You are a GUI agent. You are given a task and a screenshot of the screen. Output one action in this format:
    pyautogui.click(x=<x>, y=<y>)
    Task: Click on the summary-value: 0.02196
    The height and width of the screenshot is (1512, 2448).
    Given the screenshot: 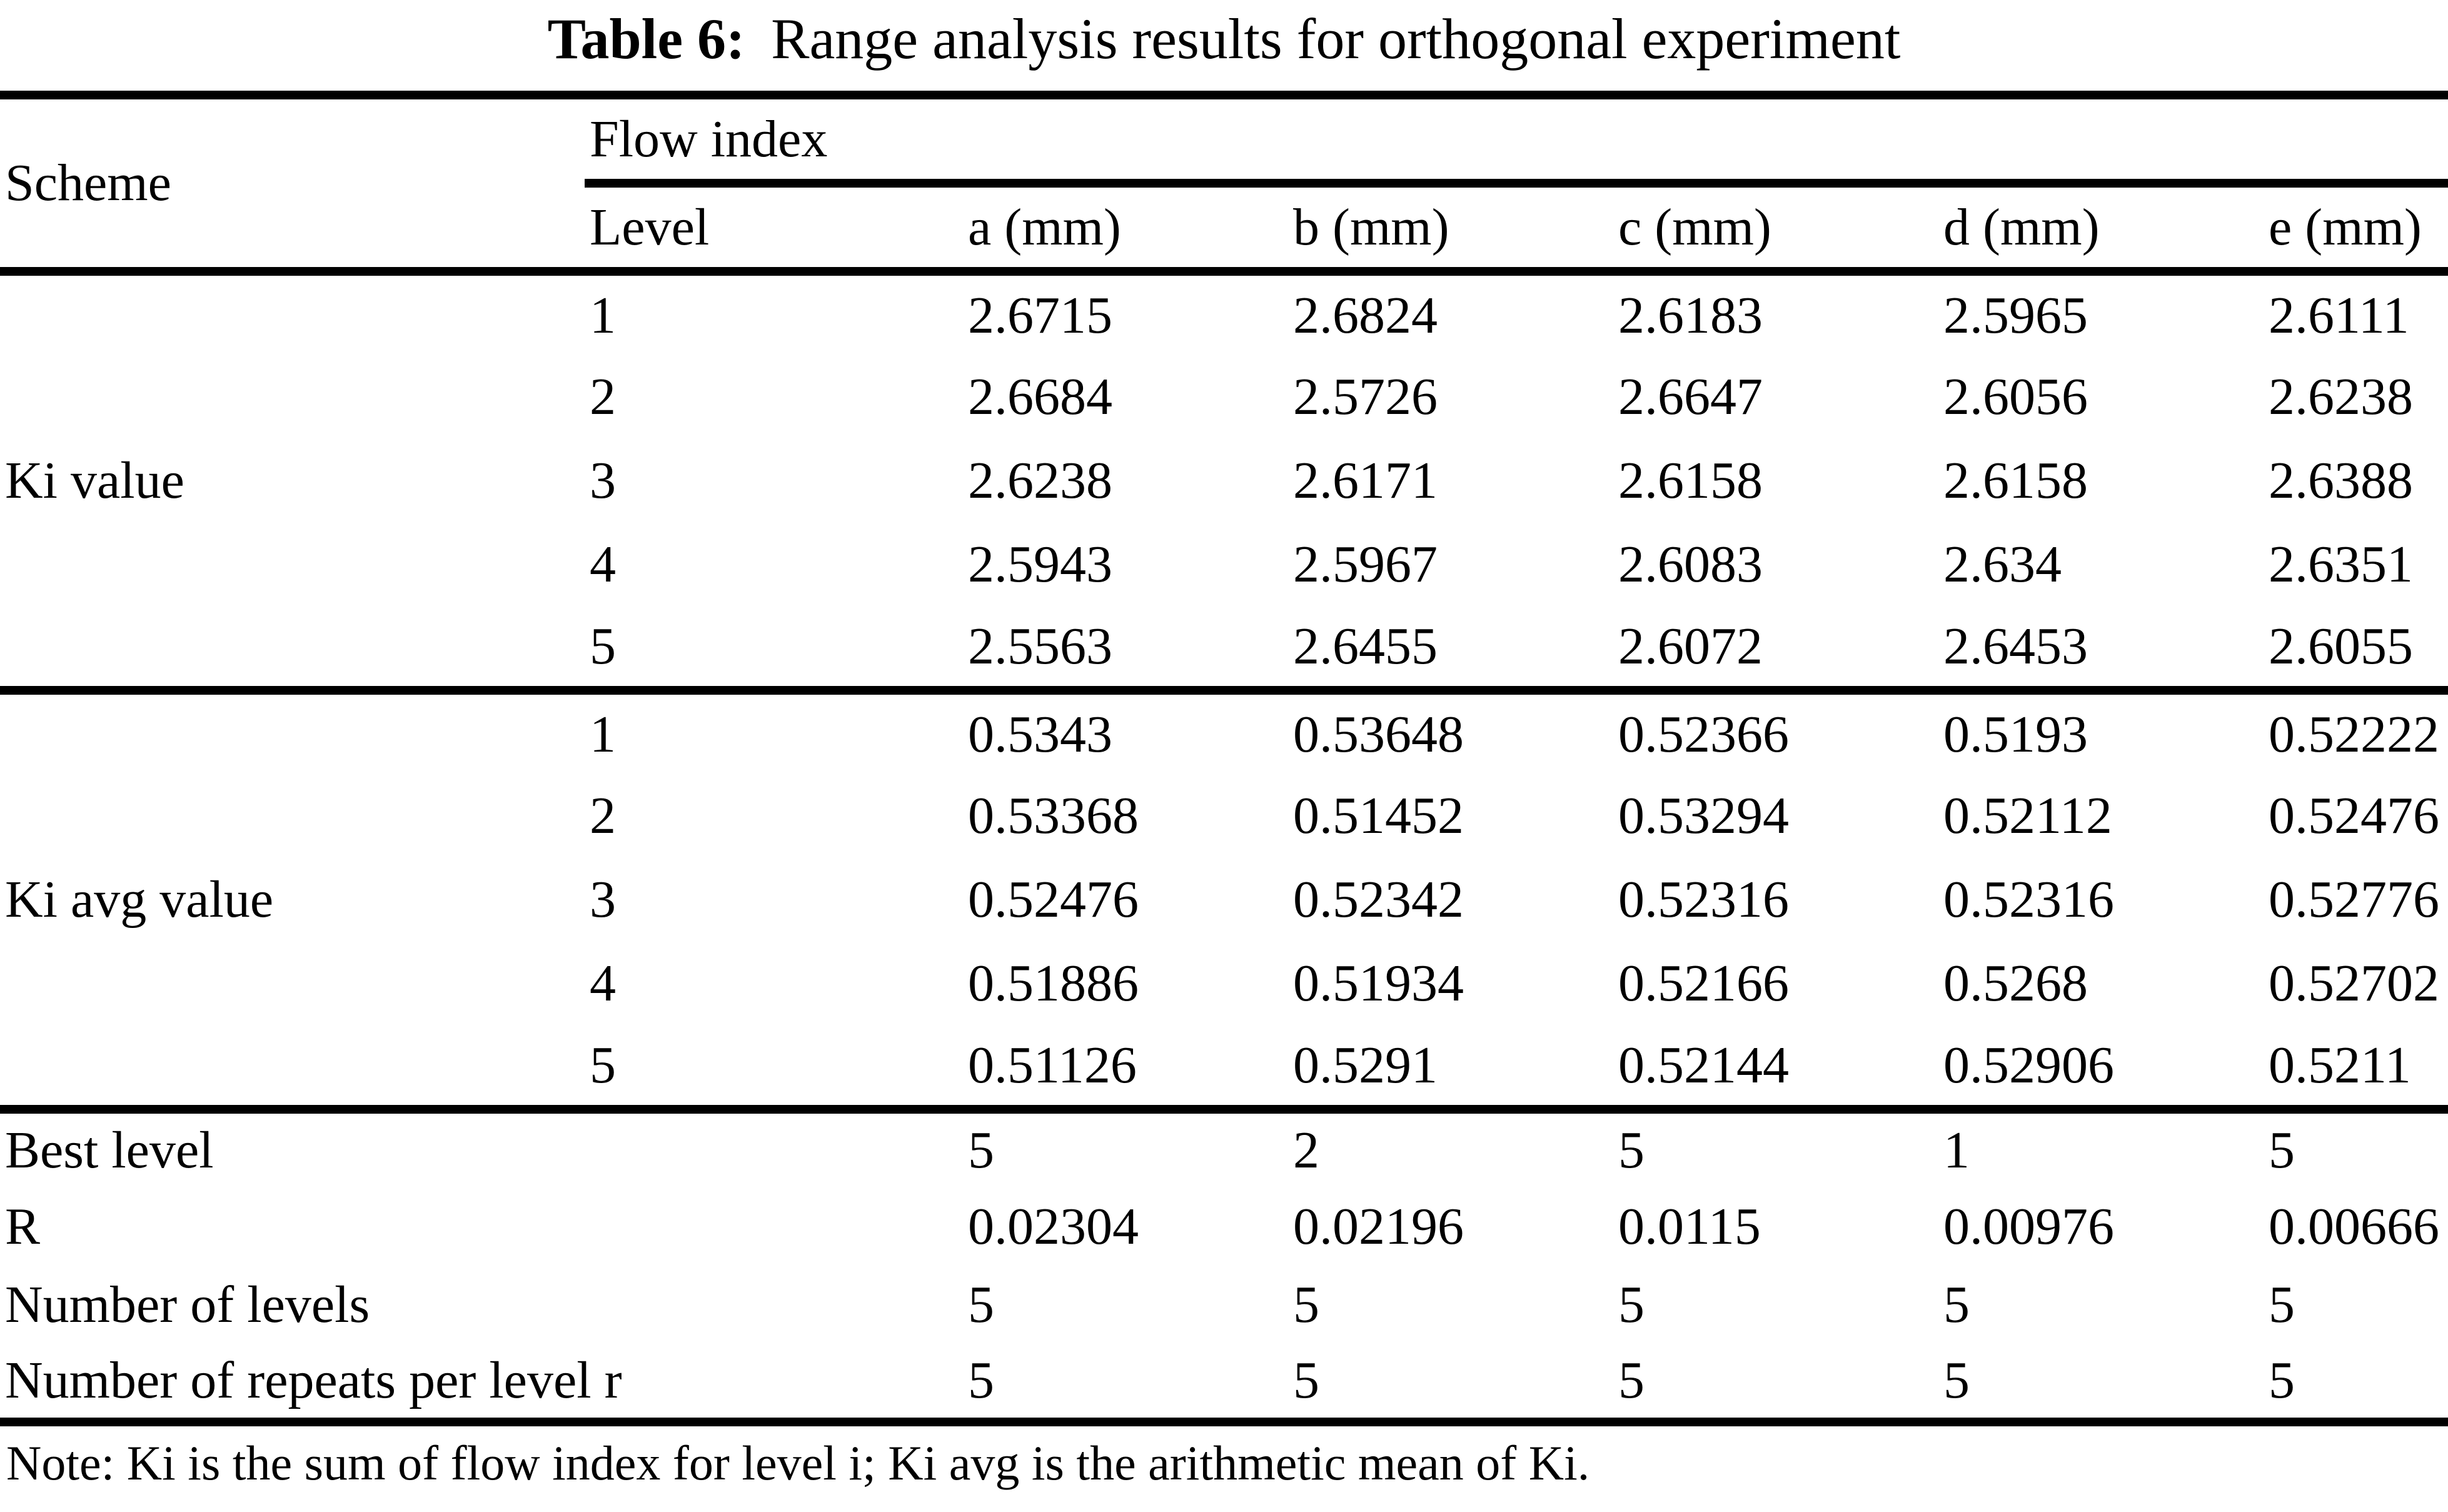 What is the action you would take?
    pyautogui.click(x=1379, y=1227)
    